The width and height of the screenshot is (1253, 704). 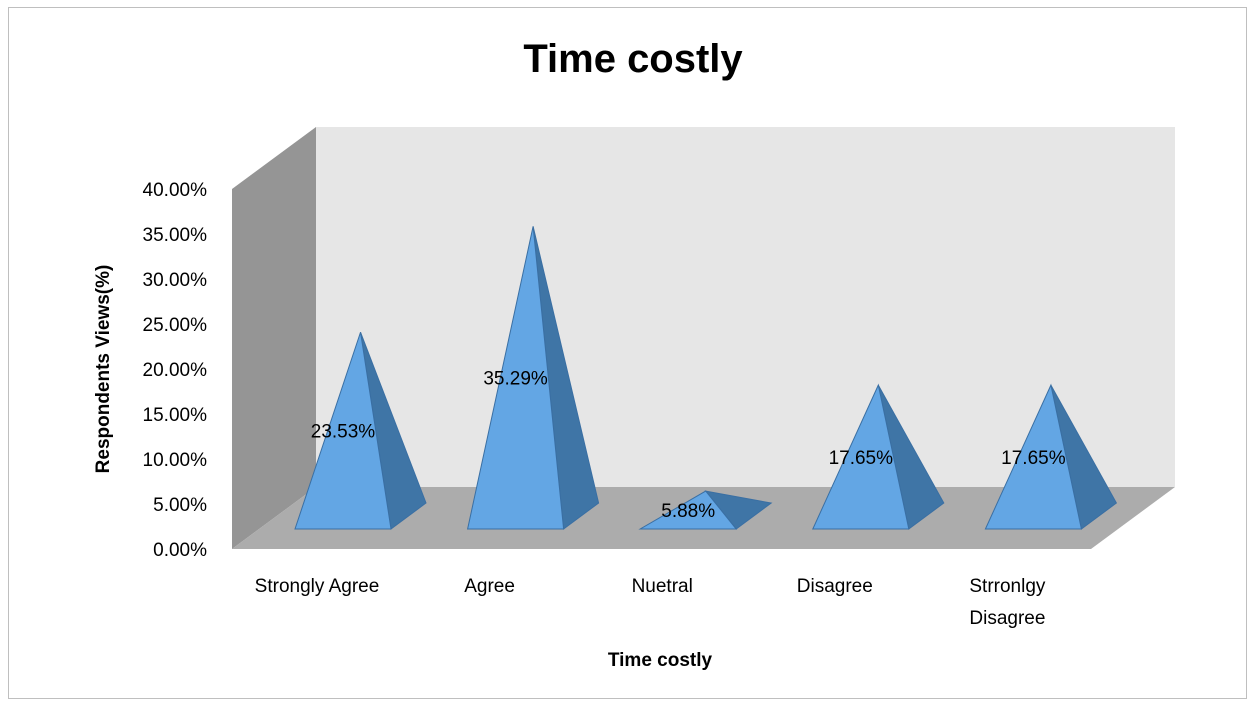 What do you see at coordinates (633, 59) in the screenshot?
I see `chart-title: Time costly` at bounding box center [633, 59].